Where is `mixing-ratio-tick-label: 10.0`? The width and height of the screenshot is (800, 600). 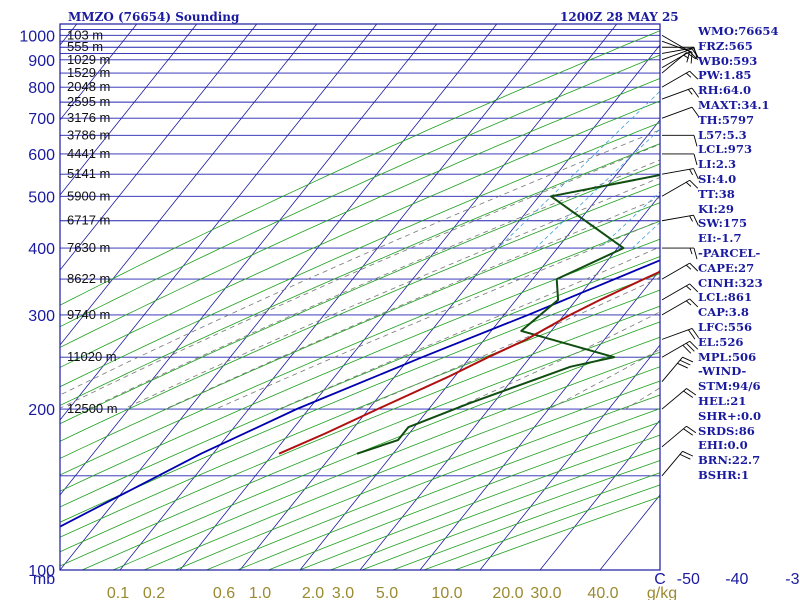 mixing-ratio-tick-label: 10.0 is located at coordinates (446, 592).